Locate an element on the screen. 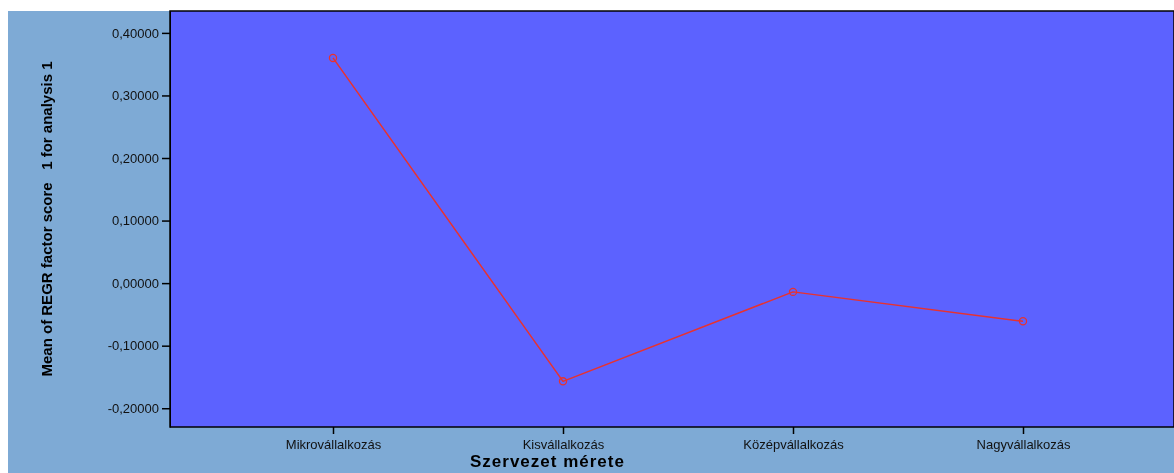 The image size is (1174, 473). y-tick-label: 0,10000 is located at coordinates (135, 221).